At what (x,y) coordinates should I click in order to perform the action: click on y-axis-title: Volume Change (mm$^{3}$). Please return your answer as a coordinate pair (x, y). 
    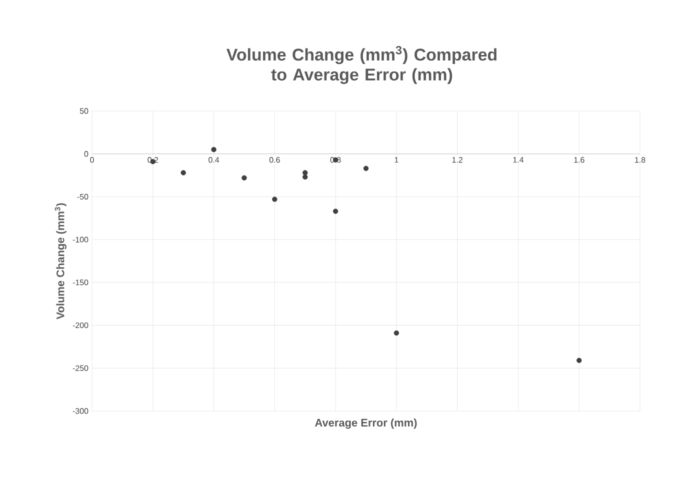
    Looking at the image, I should click on (60, 261).